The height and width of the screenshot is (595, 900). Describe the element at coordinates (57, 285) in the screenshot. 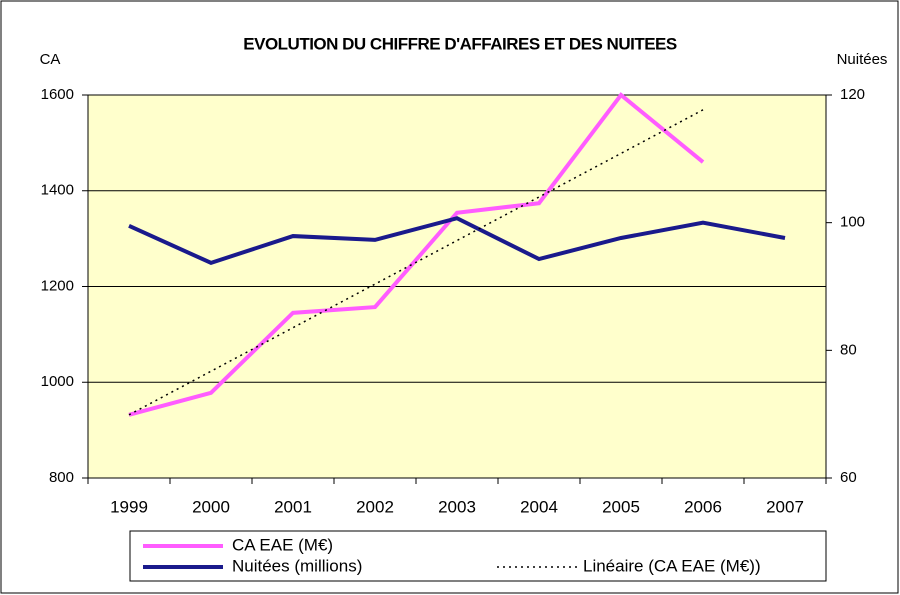

I see `y-tick-label: 1200` at that location.